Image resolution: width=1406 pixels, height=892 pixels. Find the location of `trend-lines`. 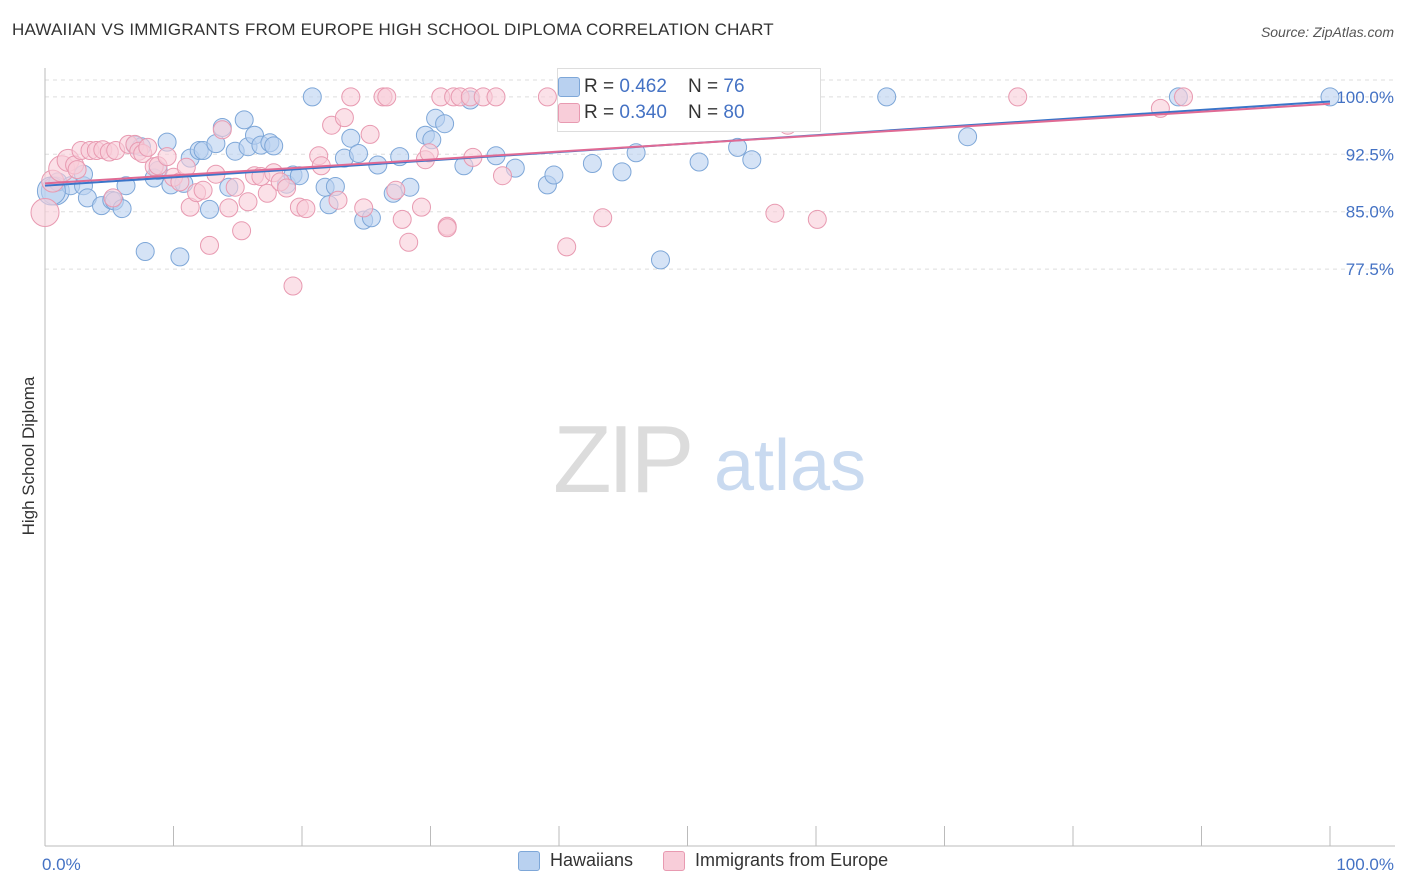

trend-lines is located at coordinates (687, 143).